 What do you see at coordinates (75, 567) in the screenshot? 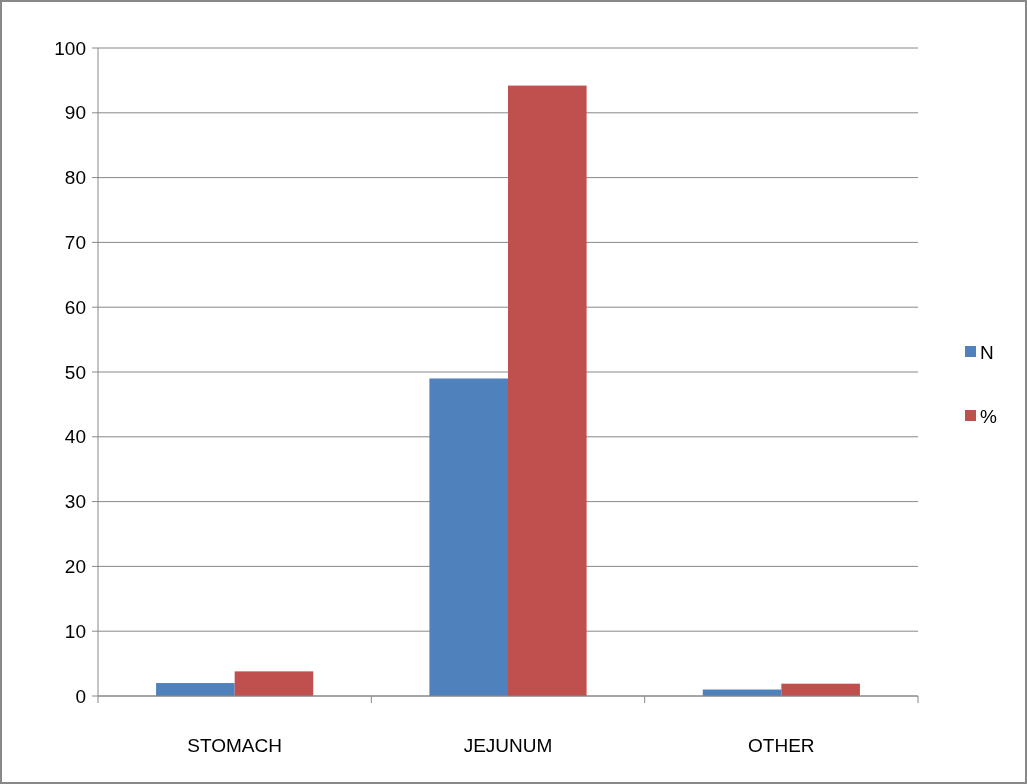
I see `y-tick-label: 20` at bounding box center [75, 567].